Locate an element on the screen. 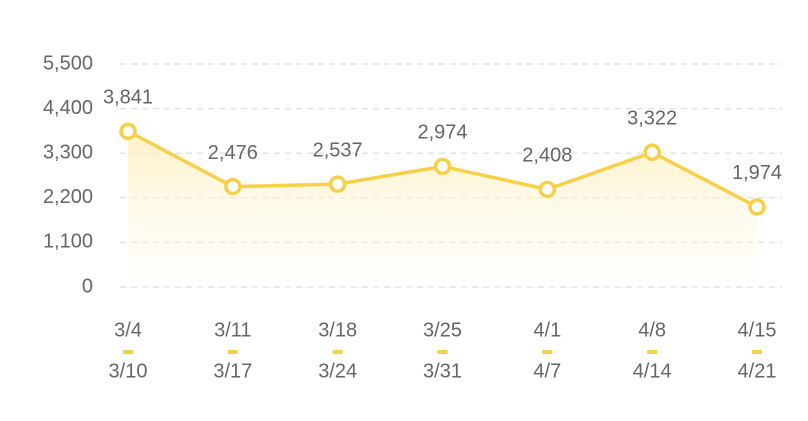 Image resolution: width=808 pixels, height=421 pixels. value-label: 3,322 is located at coordinates (652, 119).